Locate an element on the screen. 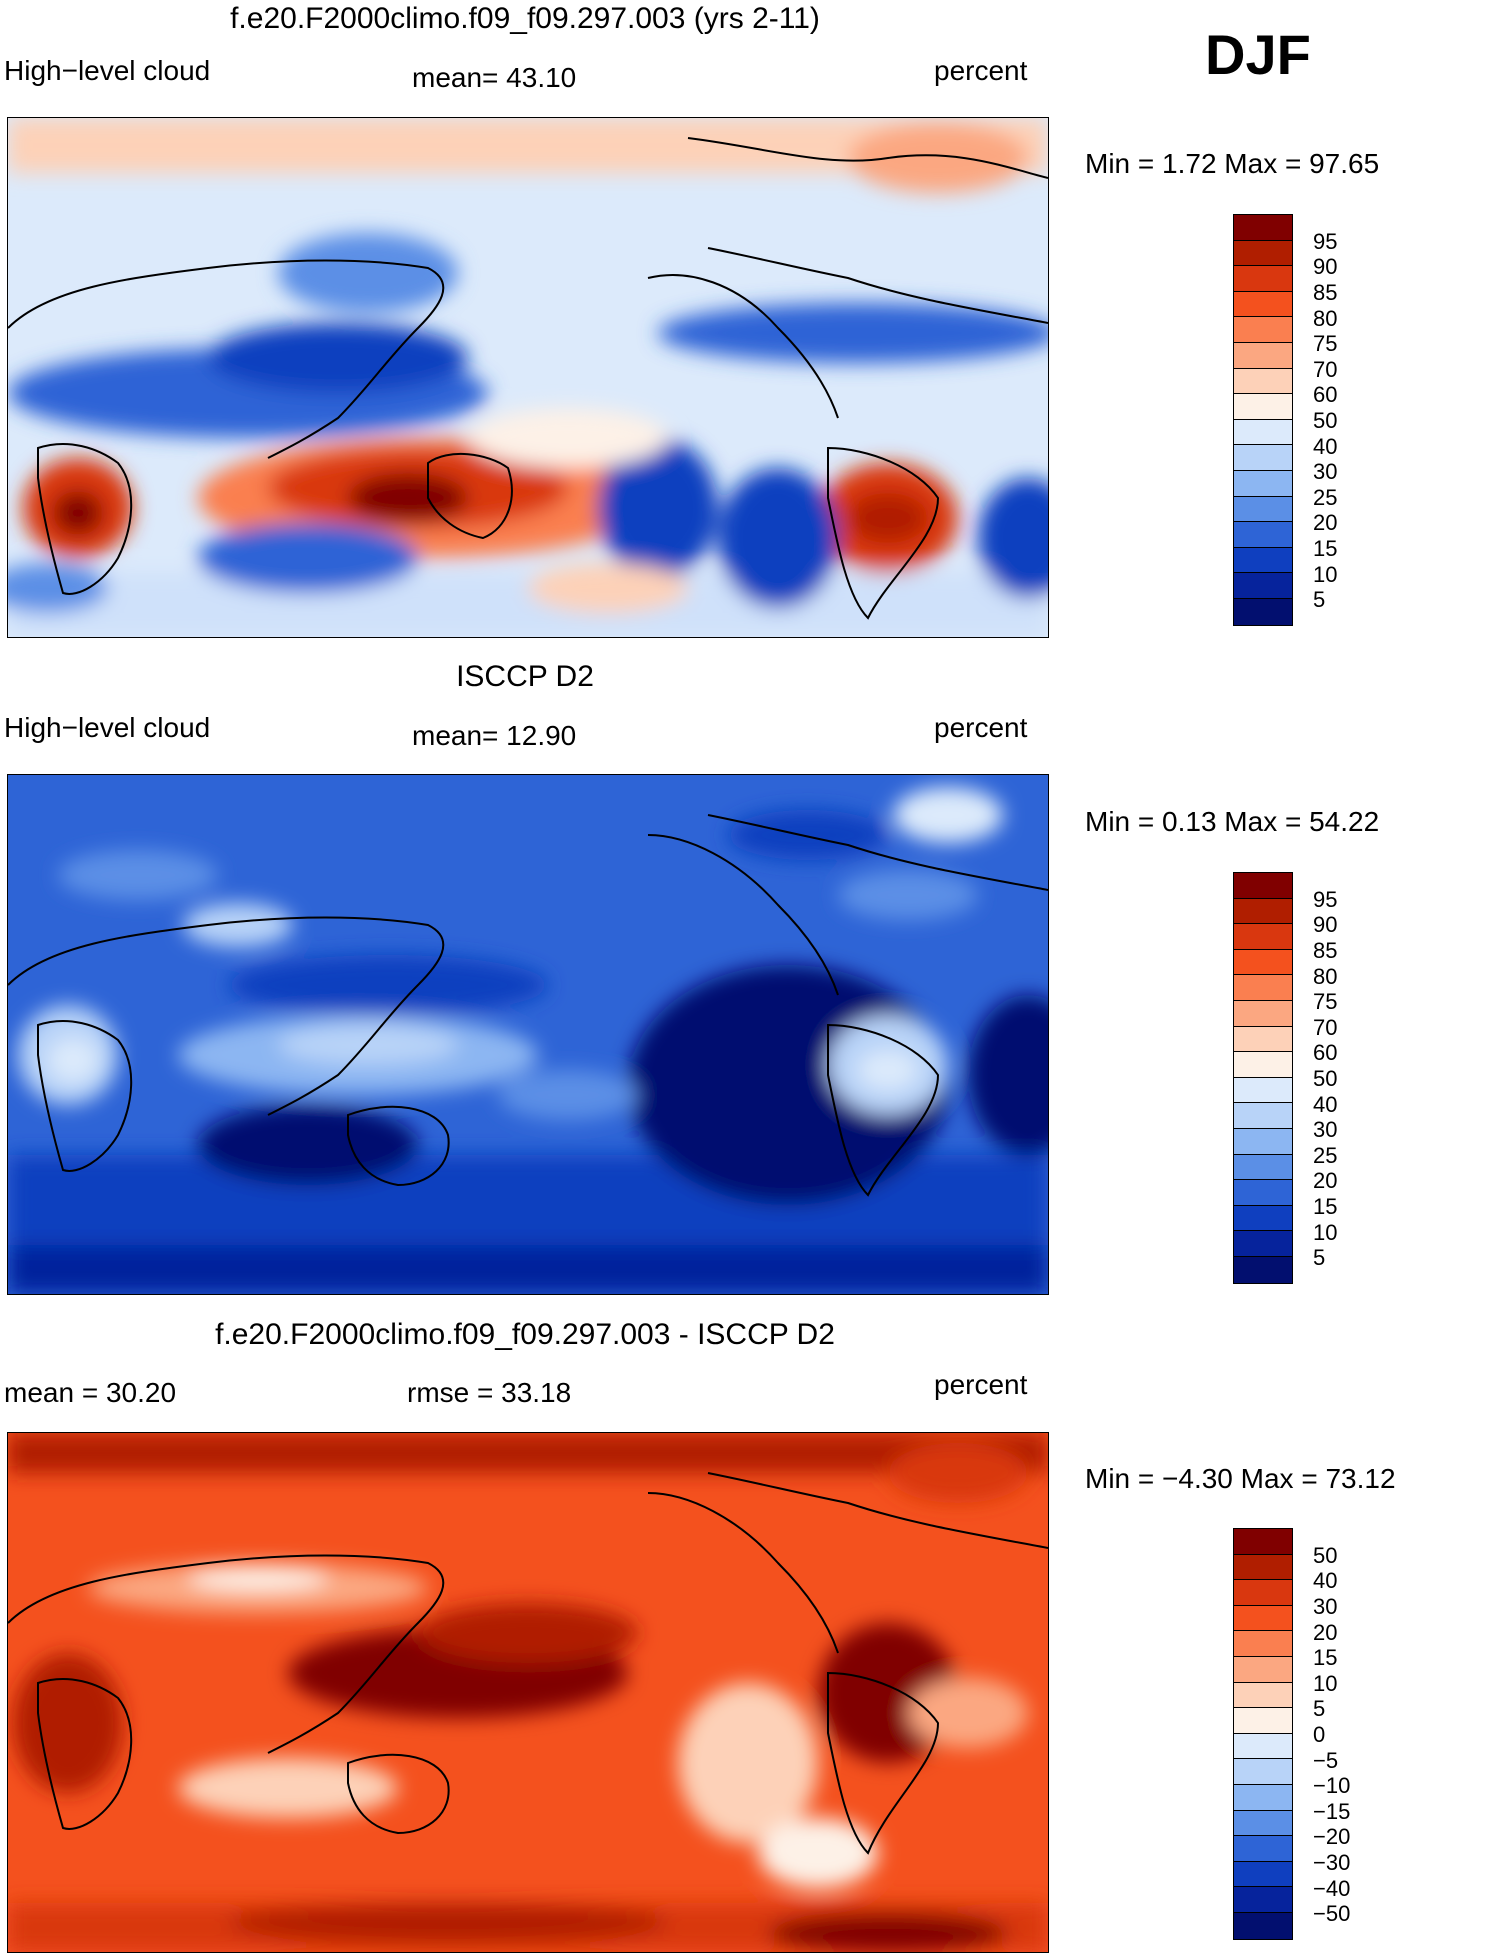 This screenshot has width=1500, height=1956. minmax-label: Min = 1.72 Max = 97.65 is located at coordinates (1232, 163).